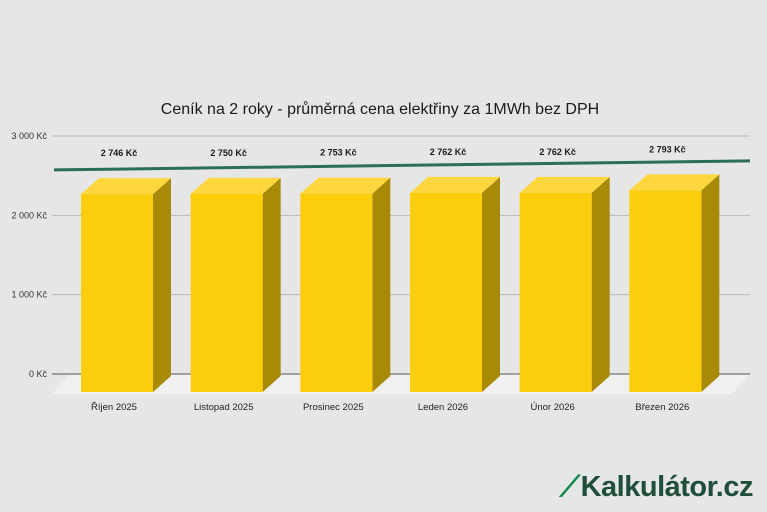  What do you see at coordinates (29, 136) in the screenshot?
I see `y-tick-label: 3 000 Kč` at bounding box center [29, 136].